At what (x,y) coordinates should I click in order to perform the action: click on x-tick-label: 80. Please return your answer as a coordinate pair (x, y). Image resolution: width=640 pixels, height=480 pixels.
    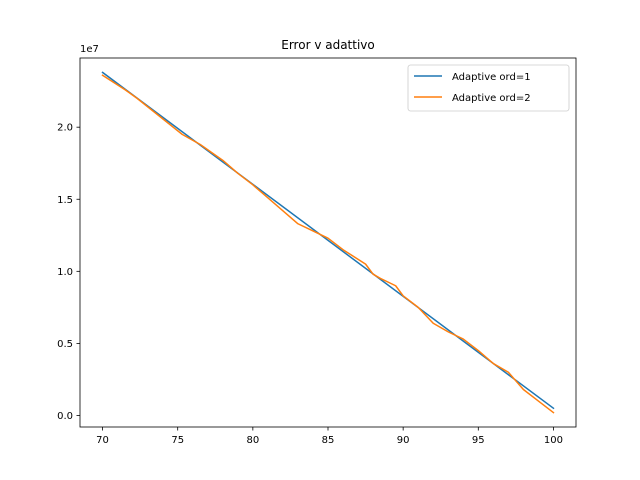
    Looking at the image, I should click on (252, 440).